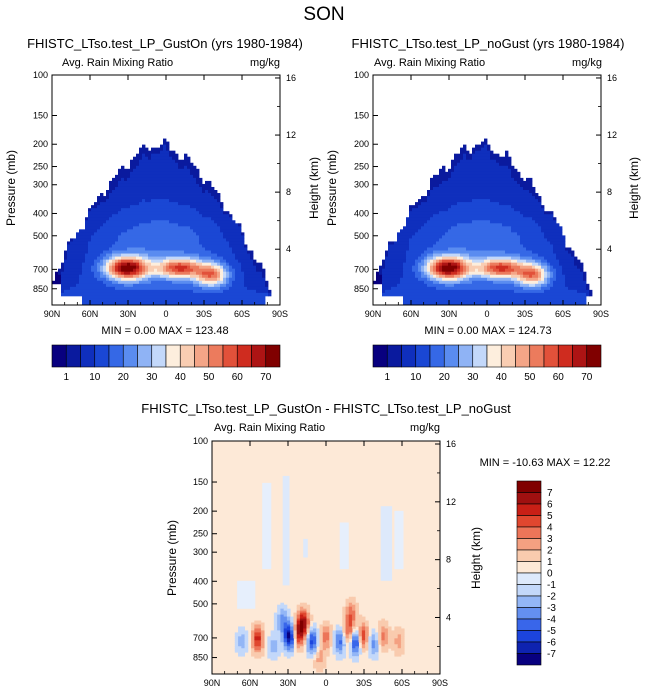 The height and width of the screenshot is (694, 648). I want to click on x-tick-label: 30S, so click(364, 683).